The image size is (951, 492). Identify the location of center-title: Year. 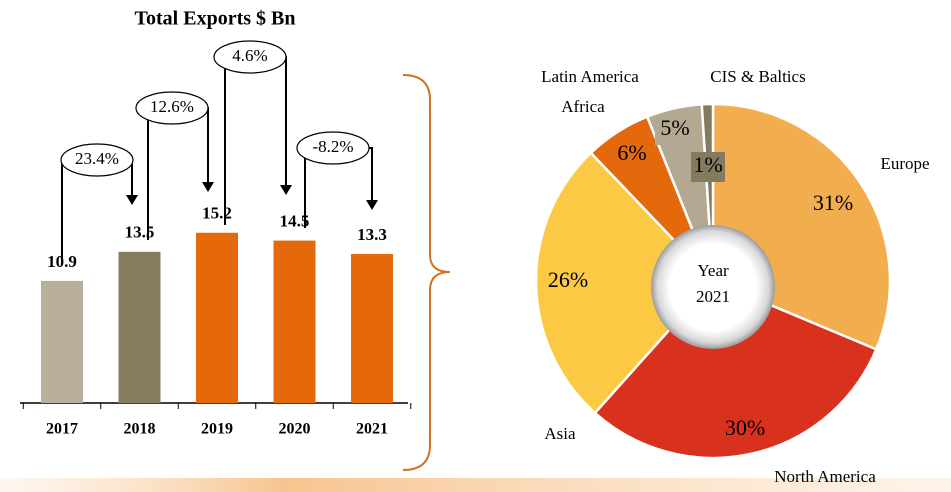
(713, 270).